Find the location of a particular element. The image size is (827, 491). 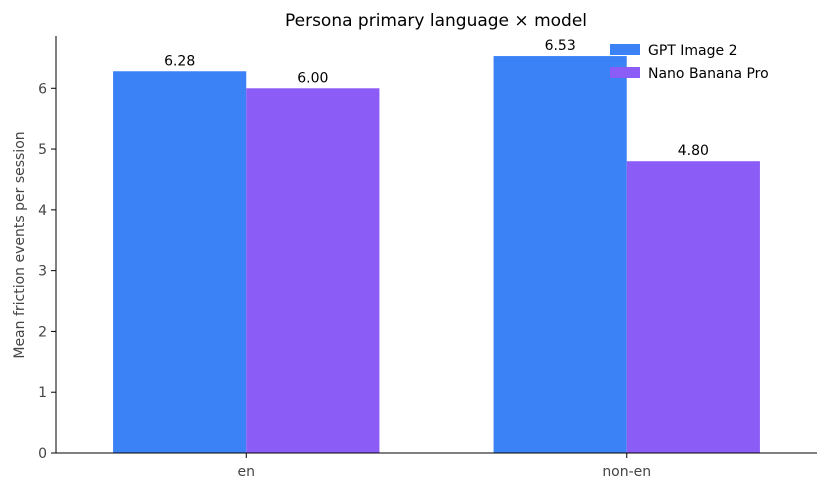

y-axis-label: Mean friction events per session is located at coordinates (20, 244).